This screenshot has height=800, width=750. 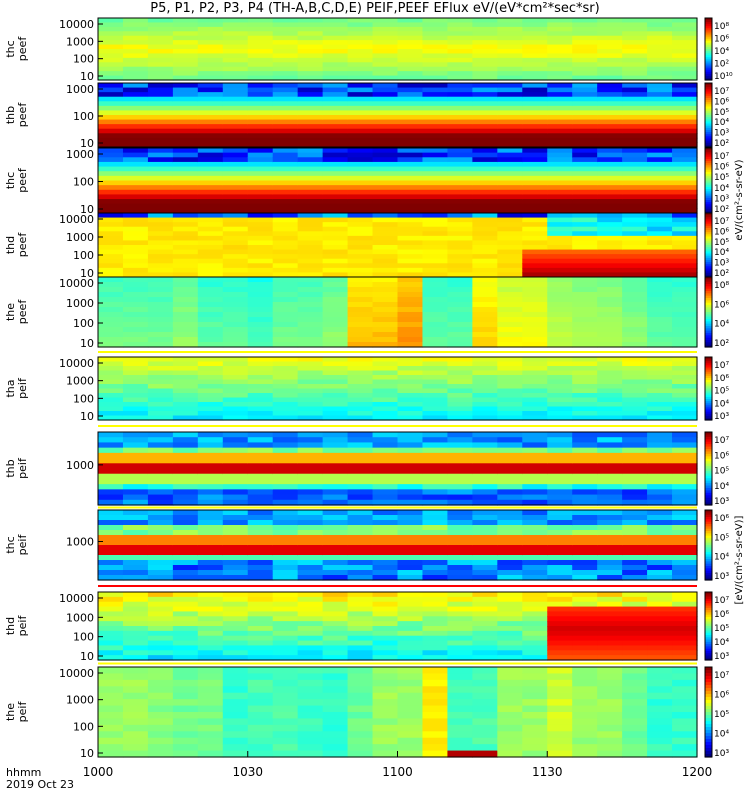 I want to click on colorbar-tick-label: 10³, so click(x=721, y=199).